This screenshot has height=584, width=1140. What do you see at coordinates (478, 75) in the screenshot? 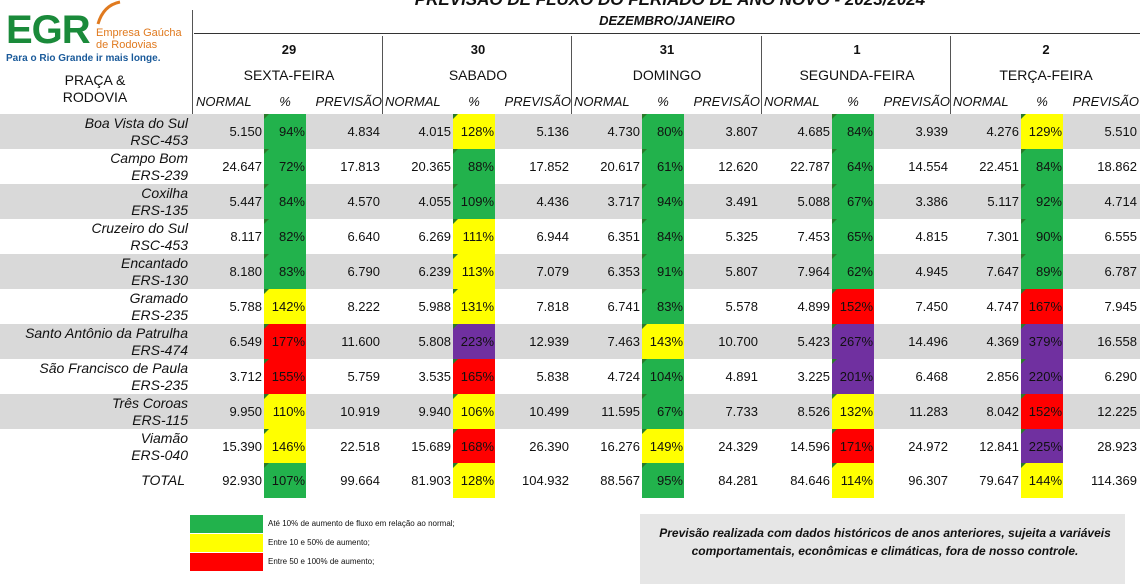
I see `day-name: SABADO` at bounding box center [478, 75].